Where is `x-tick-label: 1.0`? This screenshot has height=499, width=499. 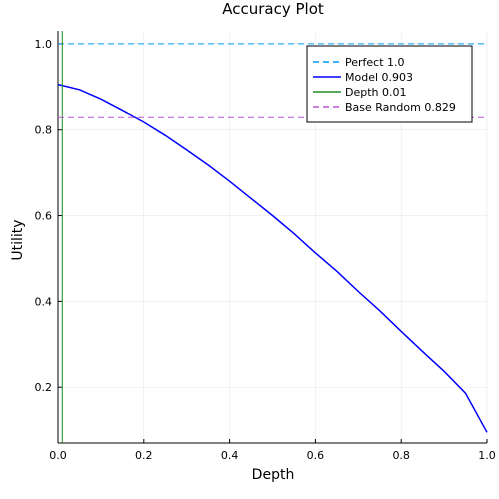
x-tick-label: 1.0 is located at coordinates (487, 455).